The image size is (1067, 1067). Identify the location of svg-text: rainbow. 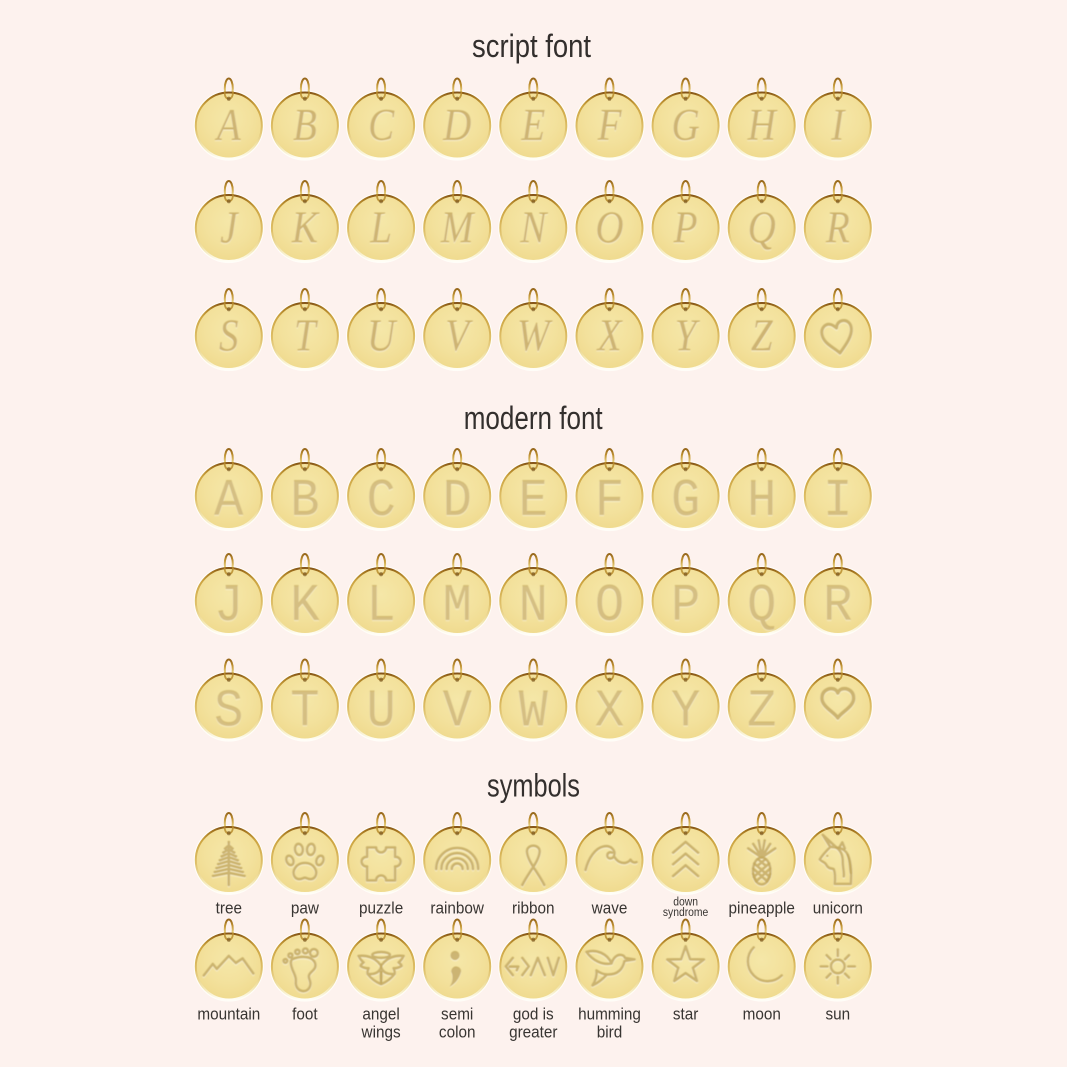
(457, 908).